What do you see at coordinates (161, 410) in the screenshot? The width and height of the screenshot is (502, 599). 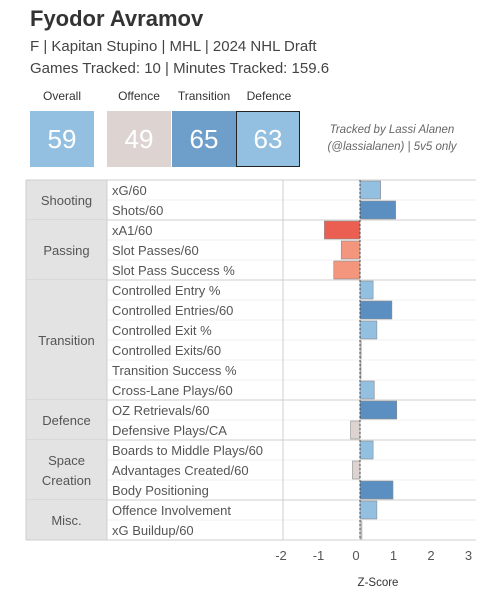 I see `metric-label: OZ Retrievals/60` at bounding box center [161, 410].